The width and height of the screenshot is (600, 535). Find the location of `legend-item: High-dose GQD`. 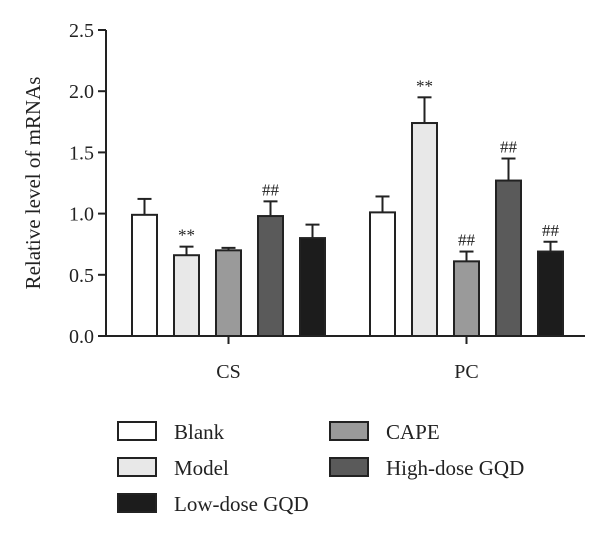

legend-item: High-dose GQD is located at coordinates (426, 468).